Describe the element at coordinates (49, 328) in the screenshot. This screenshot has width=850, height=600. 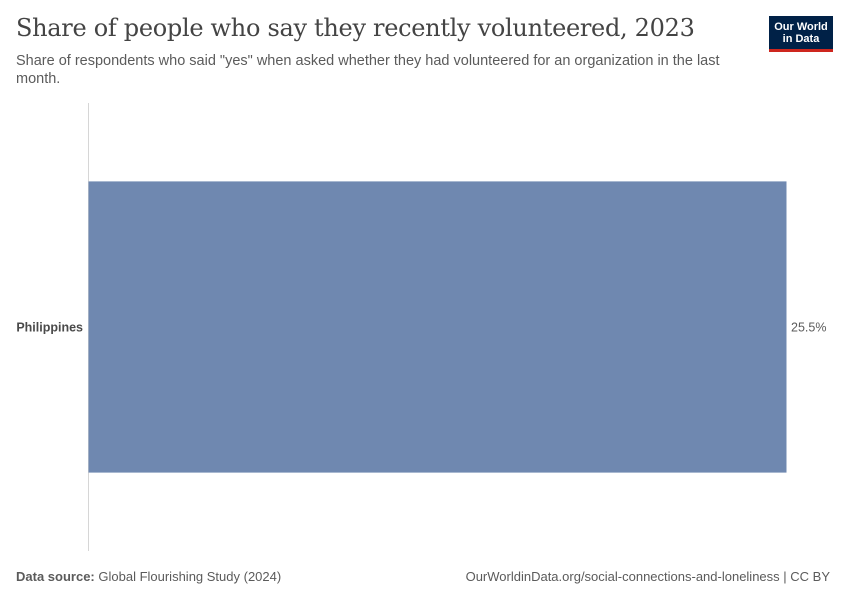
I see `category-label: Philippines` at that location.